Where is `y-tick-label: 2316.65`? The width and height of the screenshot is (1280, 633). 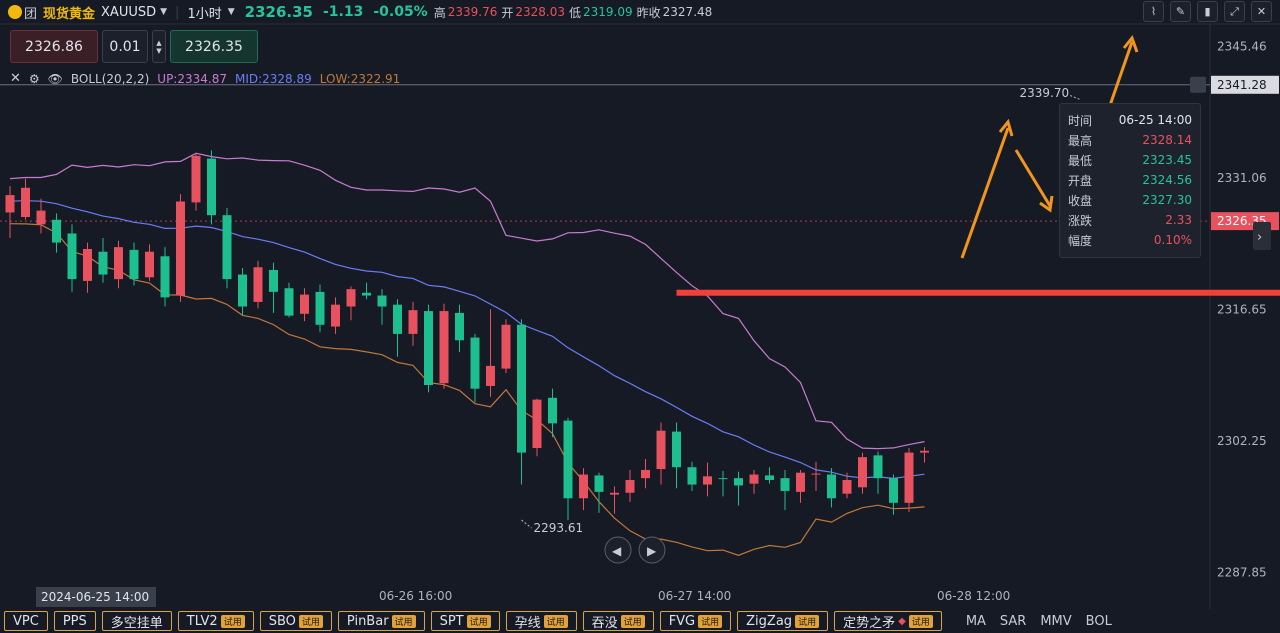
y-tick-label: 2316.65 is located at coordinates (1242, 310).